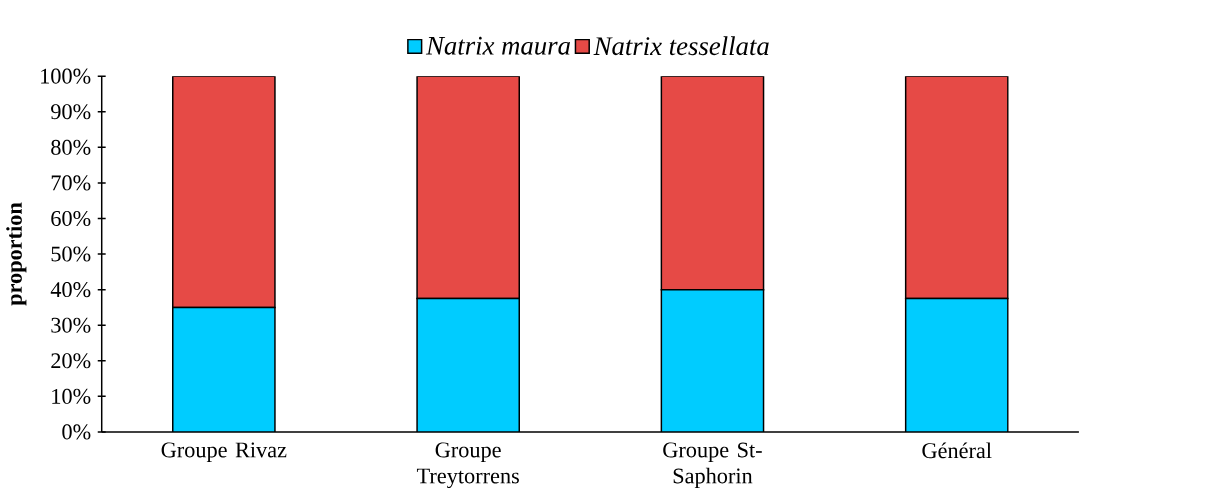  I want to click on y-tick-label: 10%, so click(71, 397).